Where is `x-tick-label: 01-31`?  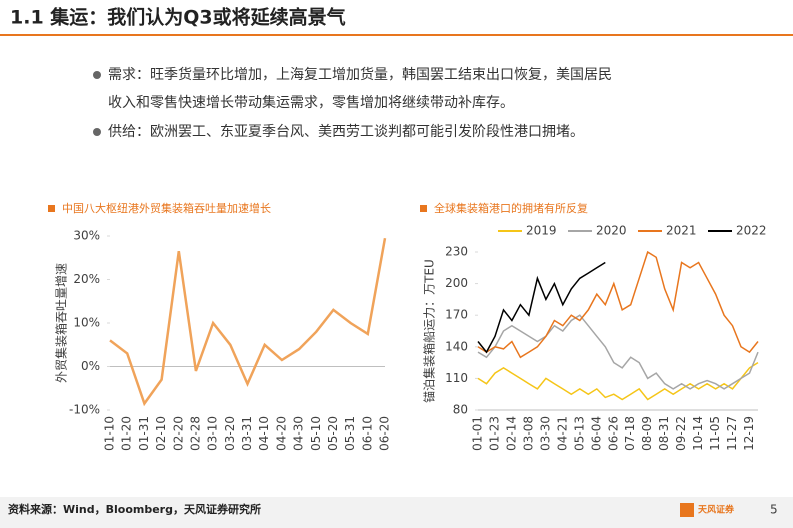
x-tick-label: 01-31 is located at coordinates (144, 433).